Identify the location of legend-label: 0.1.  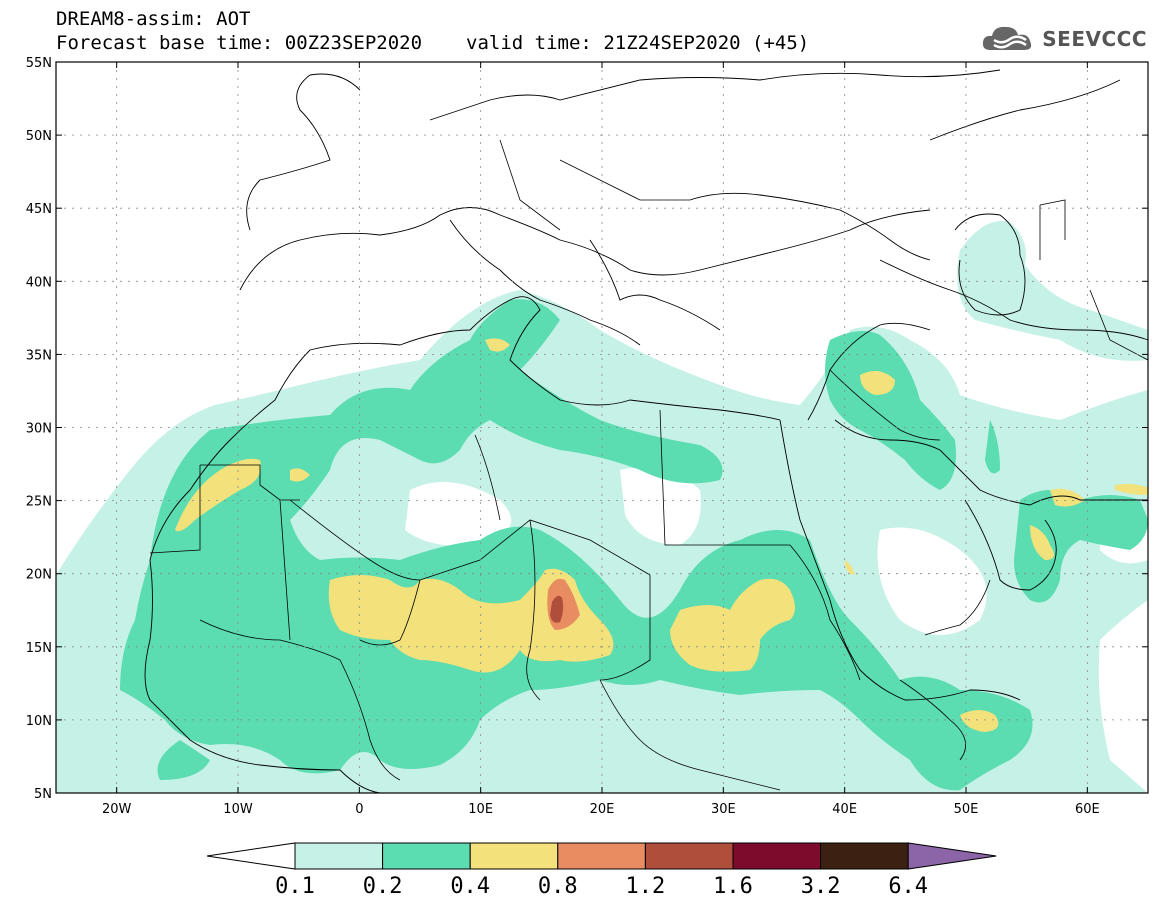
(295, 886).